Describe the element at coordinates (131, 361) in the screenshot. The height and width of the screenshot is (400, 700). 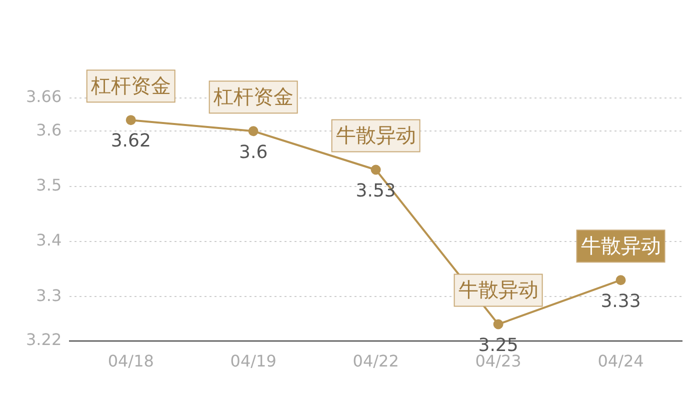
I see `x-tick-label: 04/18` at that location.